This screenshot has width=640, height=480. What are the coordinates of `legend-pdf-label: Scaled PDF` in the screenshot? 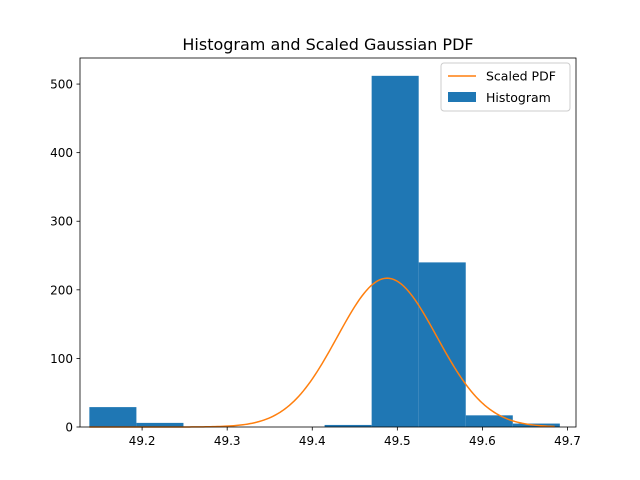 It's located at (521, 76).